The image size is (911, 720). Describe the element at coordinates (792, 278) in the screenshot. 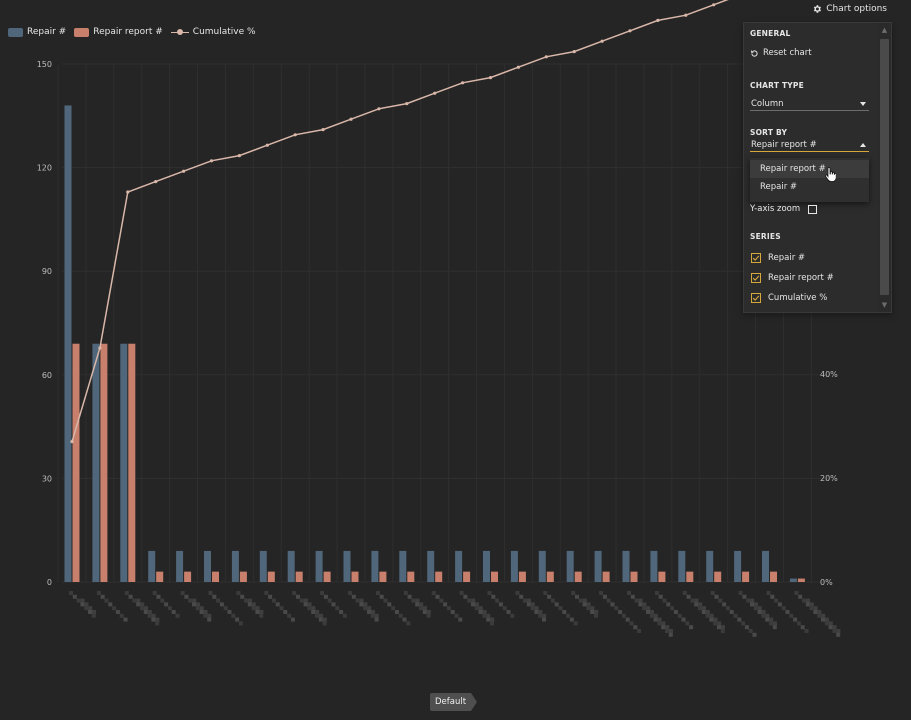

I see `series-toggle-repair-report: Repair report #` at that location.